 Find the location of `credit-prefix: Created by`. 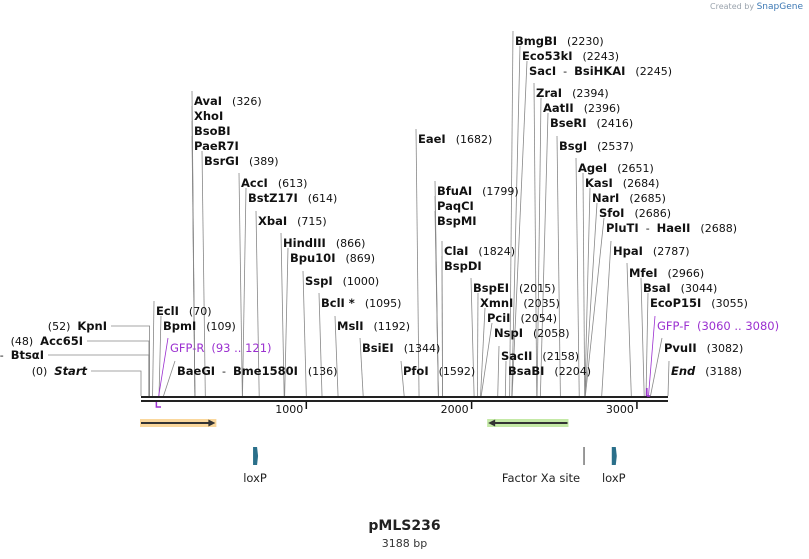

credit-prefix: Created by is located at coordinates (732, 6).